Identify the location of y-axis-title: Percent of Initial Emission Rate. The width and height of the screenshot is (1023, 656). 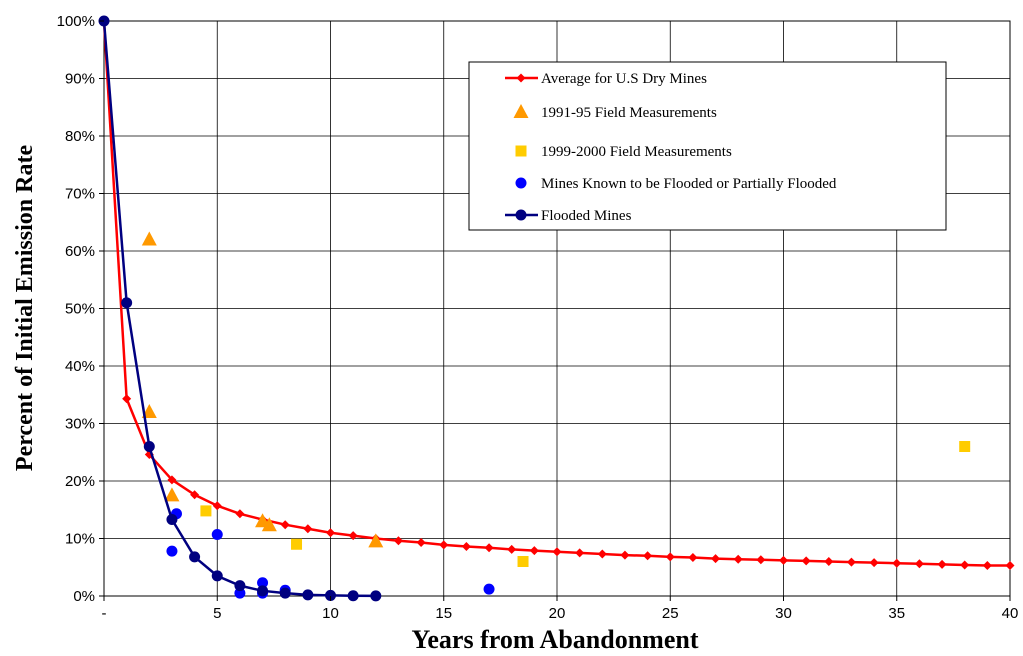
(25, 308).